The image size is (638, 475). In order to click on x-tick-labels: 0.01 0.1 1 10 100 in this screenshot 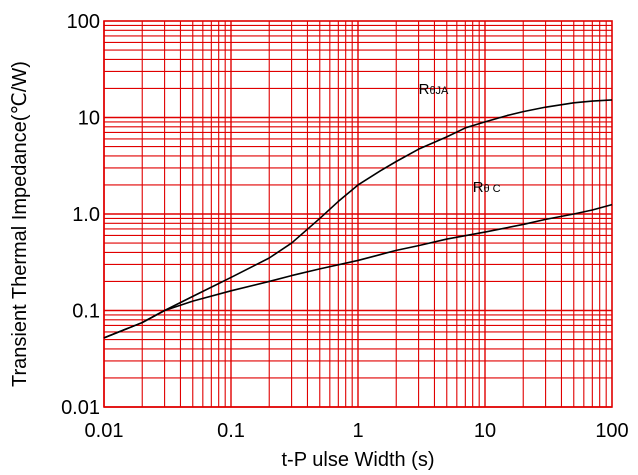, I will do `click(357, 431)`.